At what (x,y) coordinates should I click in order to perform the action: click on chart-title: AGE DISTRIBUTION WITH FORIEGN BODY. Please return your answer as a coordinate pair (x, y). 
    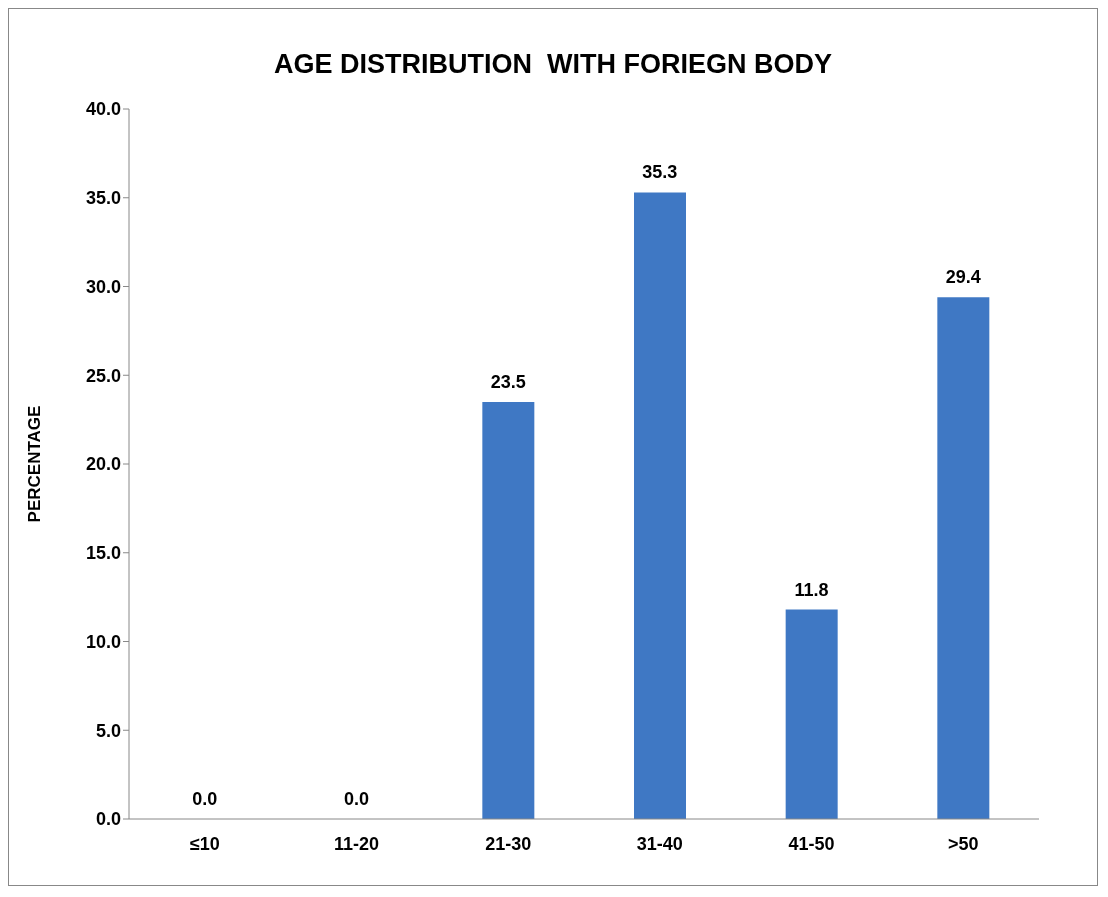
    Looking at the image, I should click on (553, 64).